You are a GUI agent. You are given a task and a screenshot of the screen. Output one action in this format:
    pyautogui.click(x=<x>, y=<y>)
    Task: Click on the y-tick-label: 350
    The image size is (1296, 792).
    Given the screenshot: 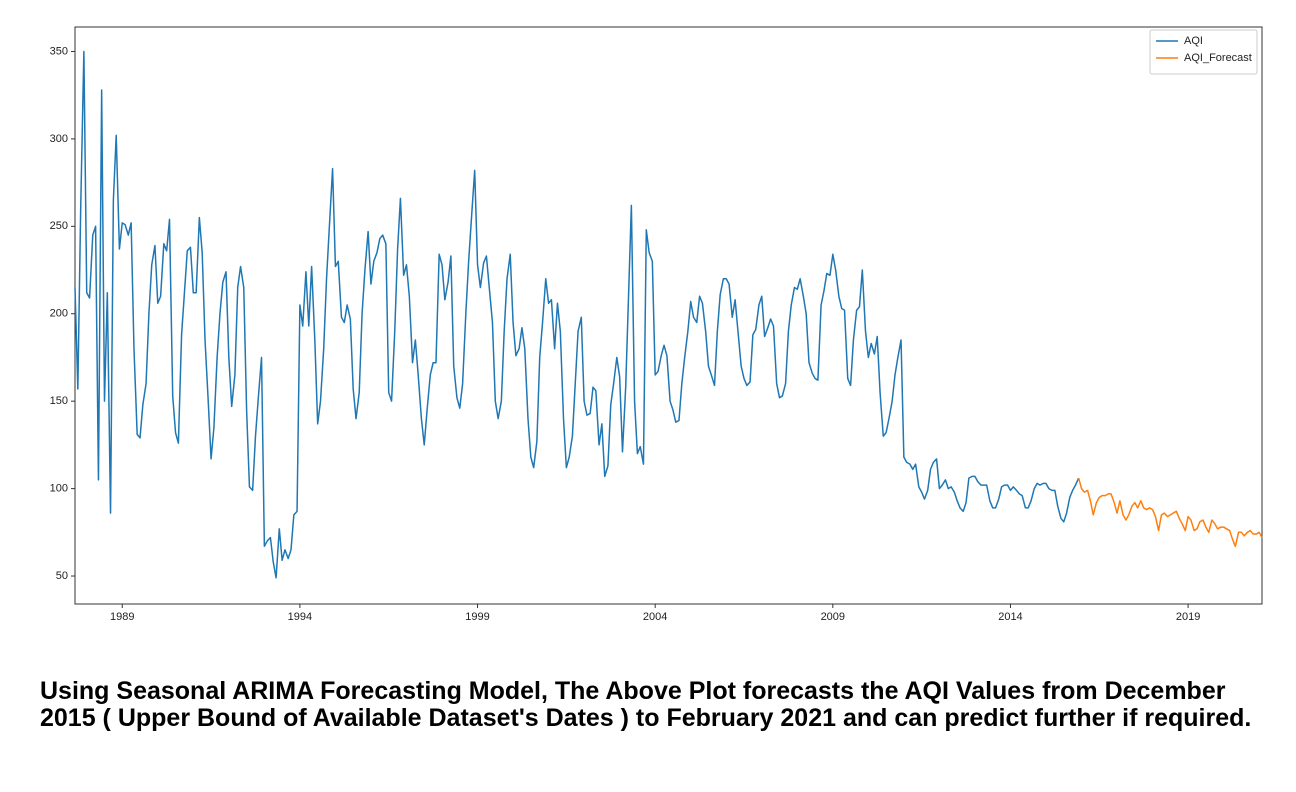 What is the action you would take?
    pyautogui.click(x=59, y=51)
    